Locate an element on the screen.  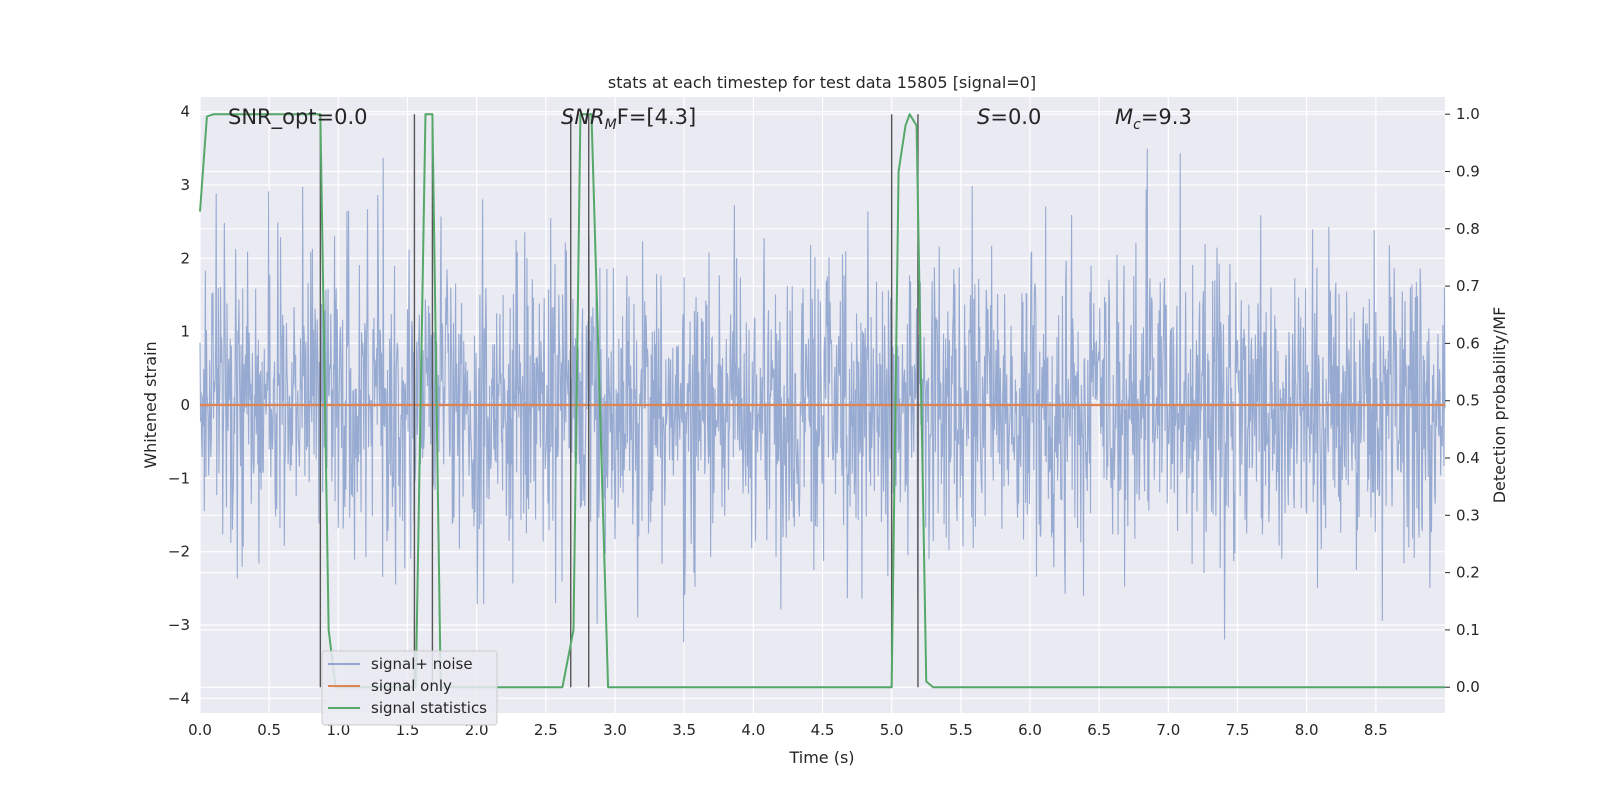
y-tick-label-left: −1 is located at coordinates (179, 478).